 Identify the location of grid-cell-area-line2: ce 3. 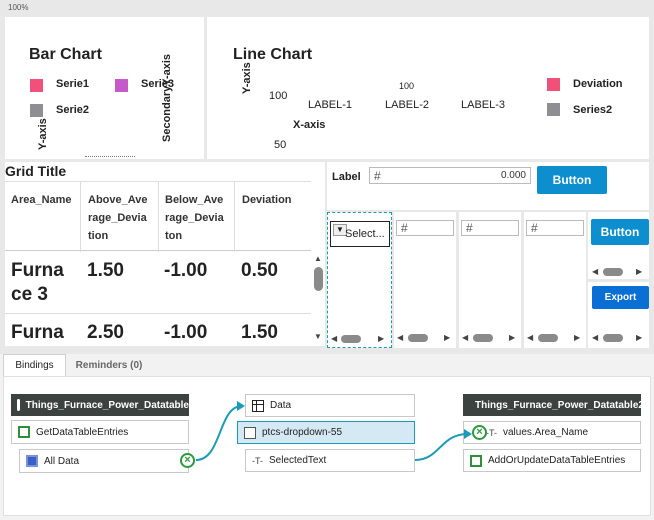
(29, 294).